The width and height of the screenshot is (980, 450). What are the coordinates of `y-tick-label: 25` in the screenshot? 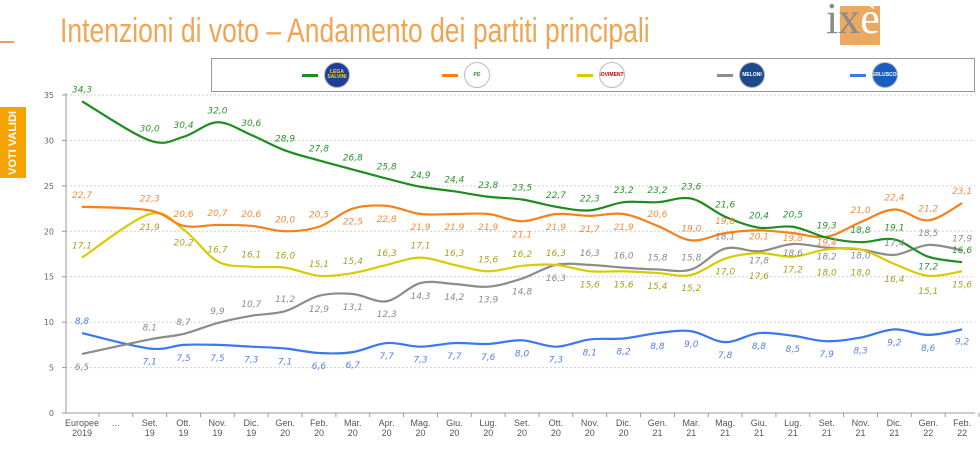 It's located at (49, 186).